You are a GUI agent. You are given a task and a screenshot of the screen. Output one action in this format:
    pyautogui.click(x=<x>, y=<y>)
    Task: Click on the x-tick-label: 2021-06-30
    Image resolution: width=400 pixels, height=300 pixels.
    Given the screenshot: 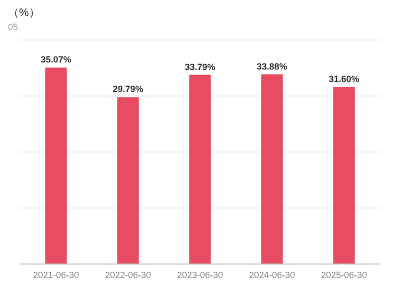 What is the action you would take?
    pyautogui.click(x=56, y=275)
    